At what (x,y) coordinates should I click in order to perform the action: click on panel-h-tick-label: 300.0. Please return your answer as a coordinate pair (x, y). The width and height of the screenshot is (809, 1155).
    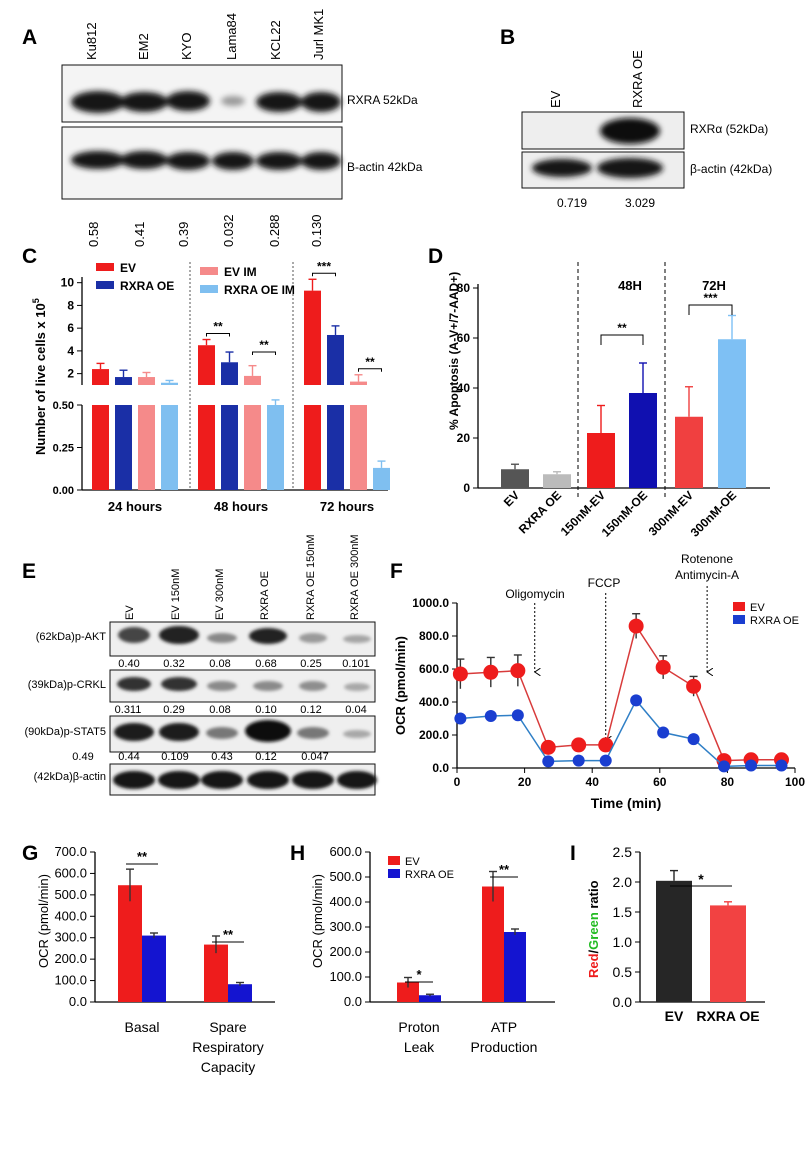
    Looking at the image, I should click on (345, 926).